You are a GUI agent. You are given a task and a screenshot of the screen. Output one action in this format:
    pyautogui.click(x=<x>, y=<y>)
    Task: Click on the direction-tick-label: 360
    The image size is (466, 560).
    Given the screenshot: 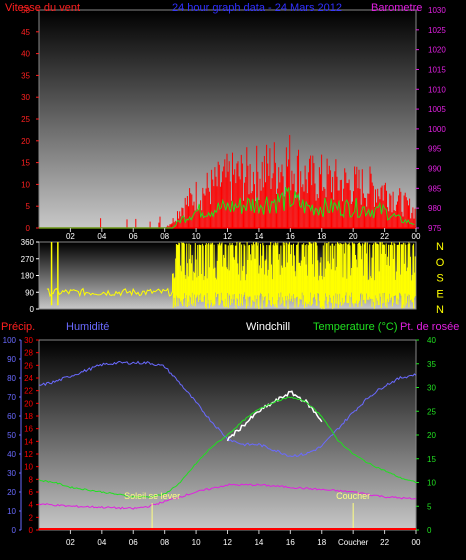 What is the action you would take?
    pyautogui.click(x=28, y=242)
    